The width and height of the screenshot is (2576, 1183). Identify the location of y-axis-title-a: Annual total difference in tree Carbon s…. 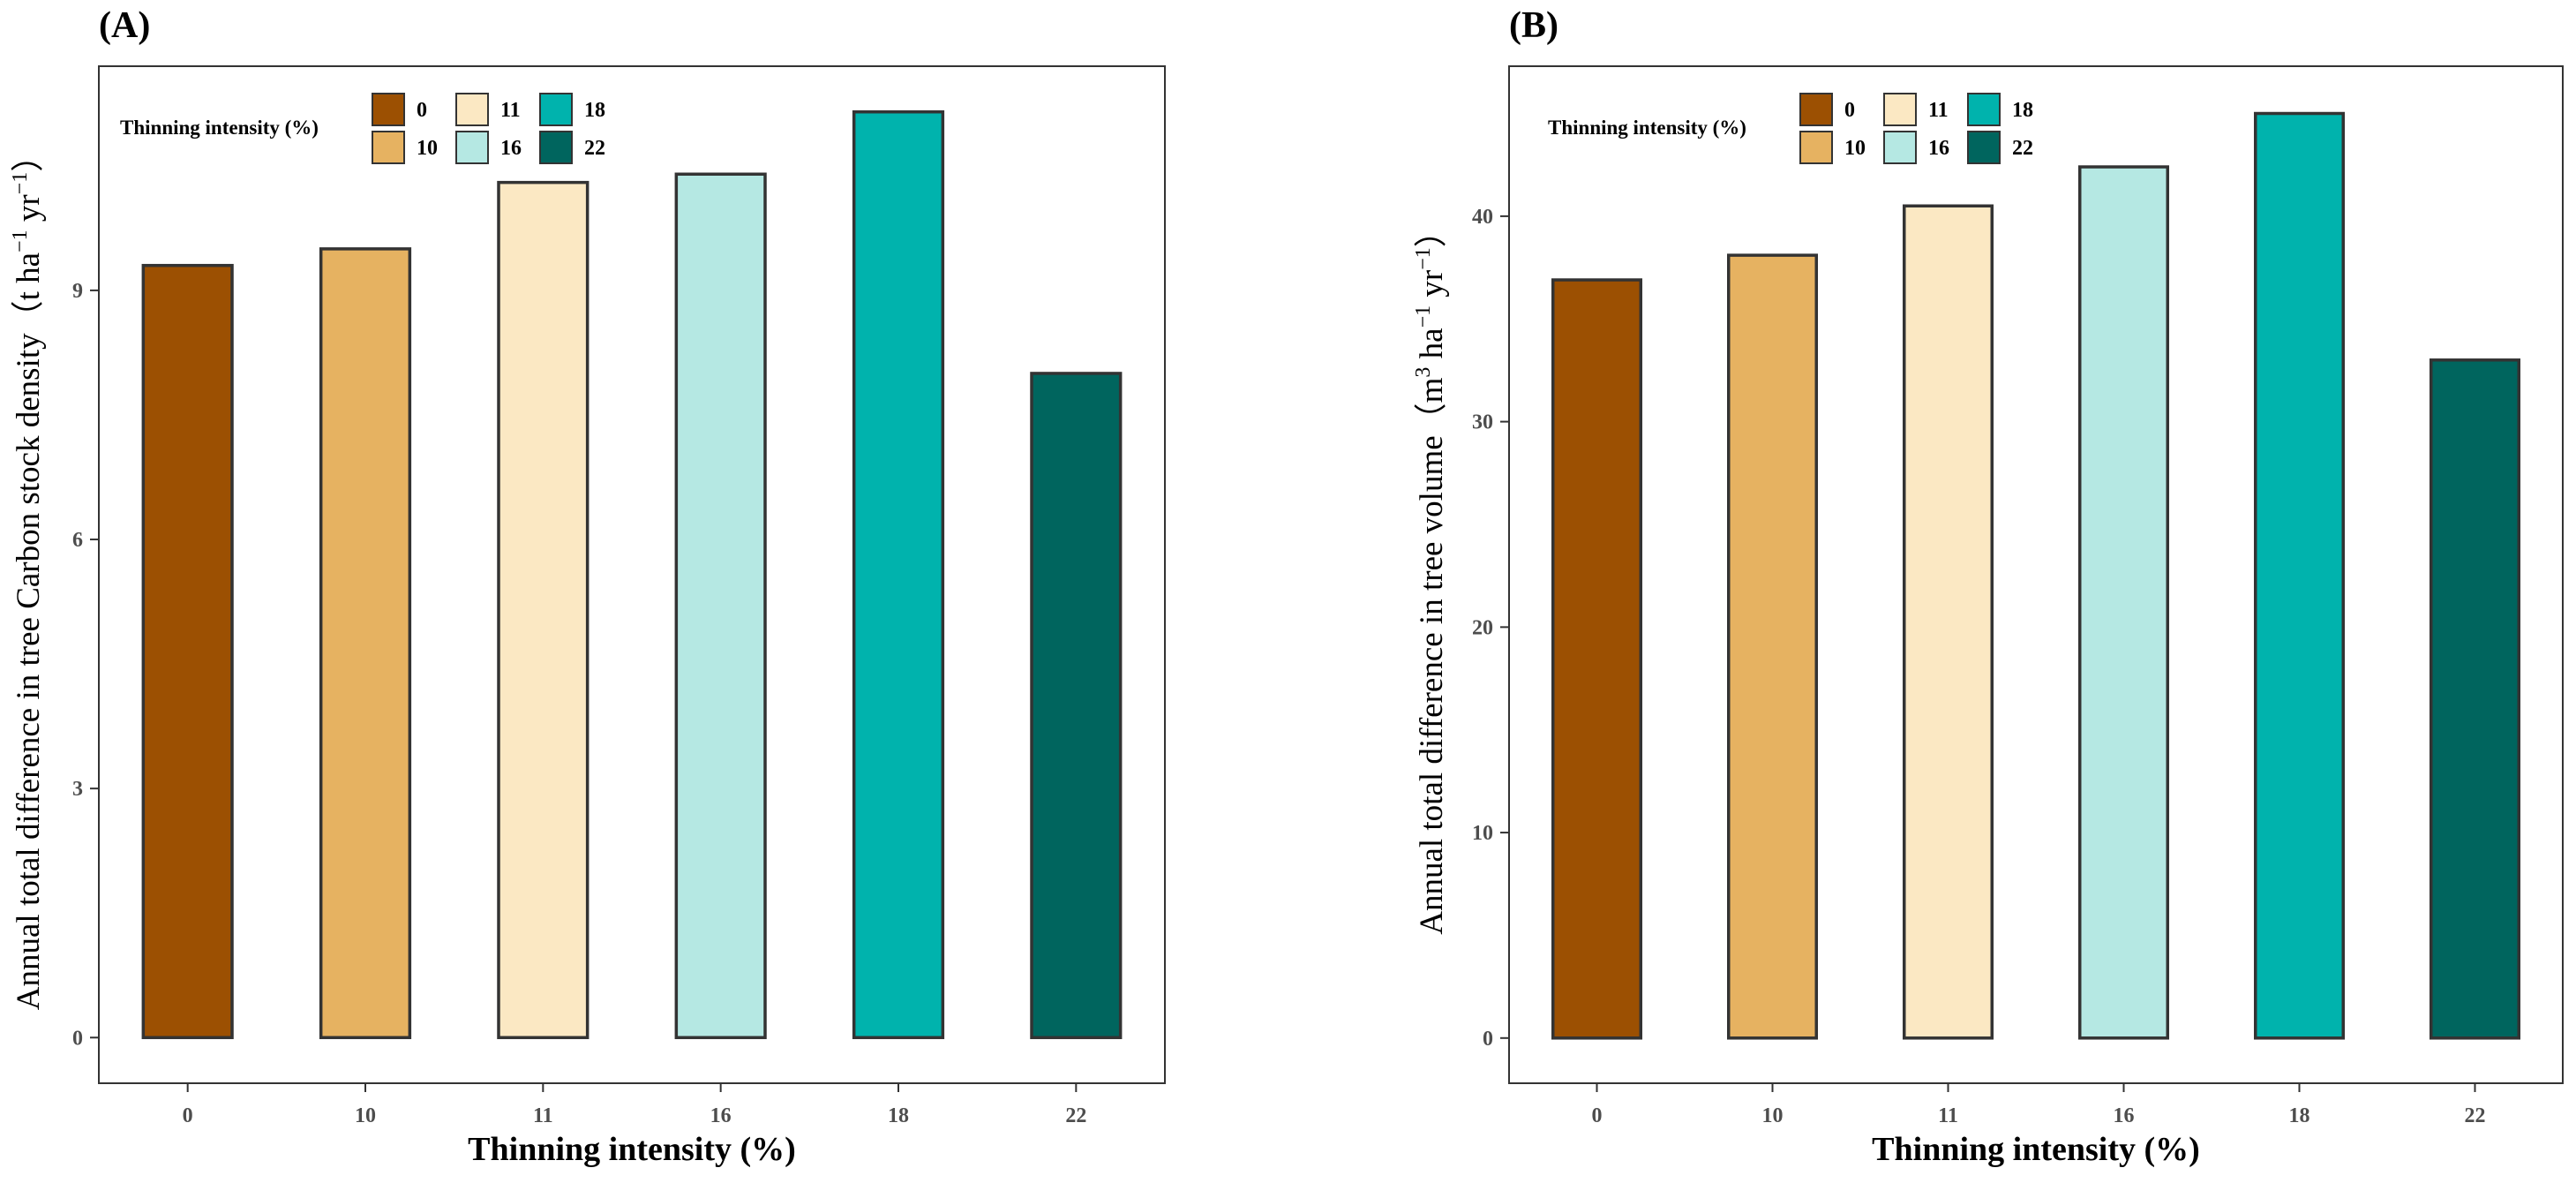
(28, 575).